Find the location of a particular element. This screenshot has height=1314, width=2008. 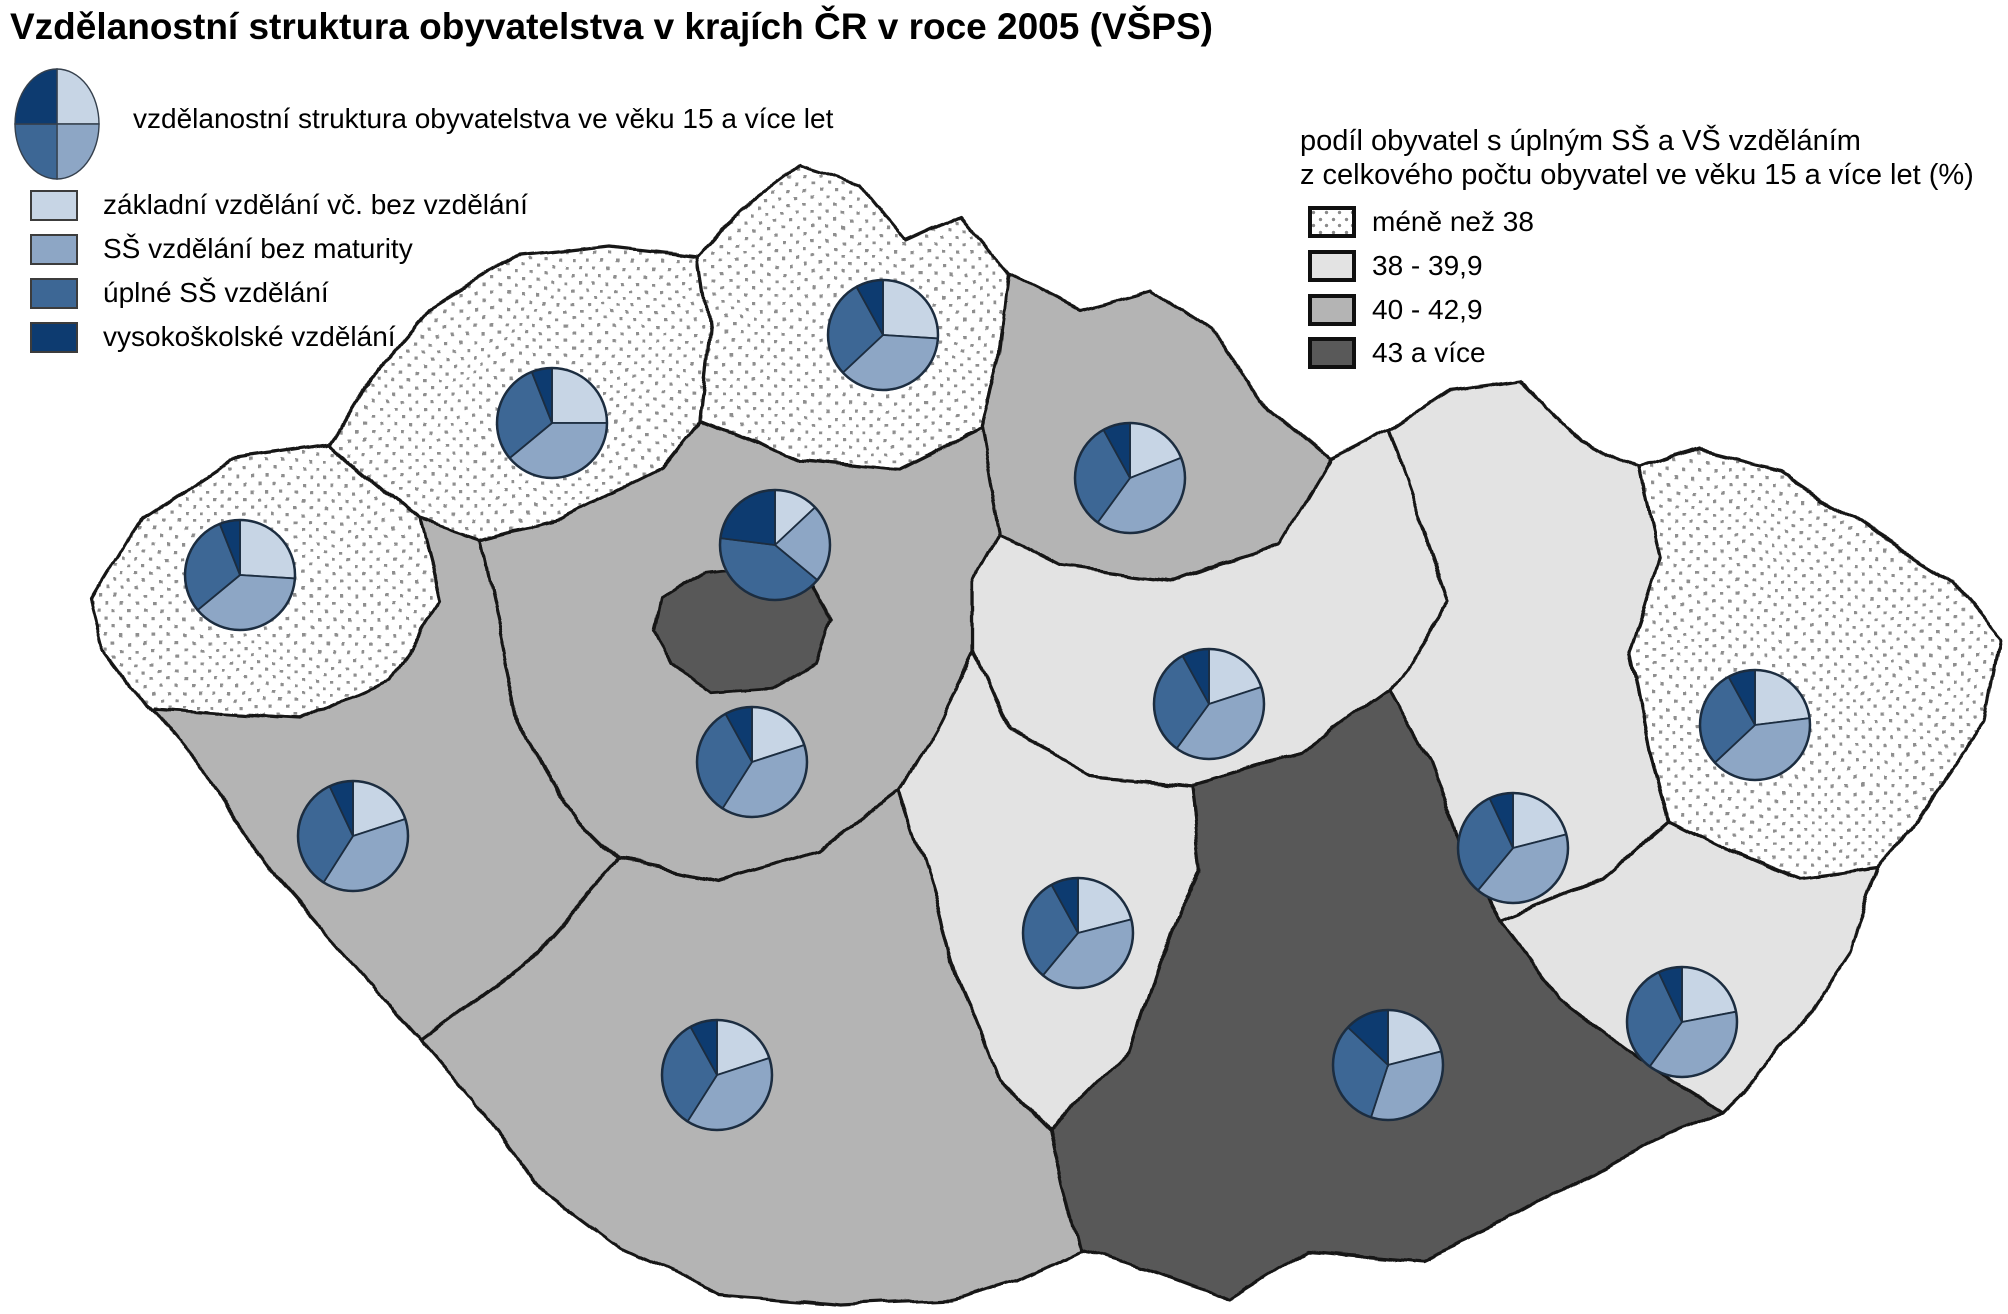

pie-vysocina is located at coordinates (1078, 933).